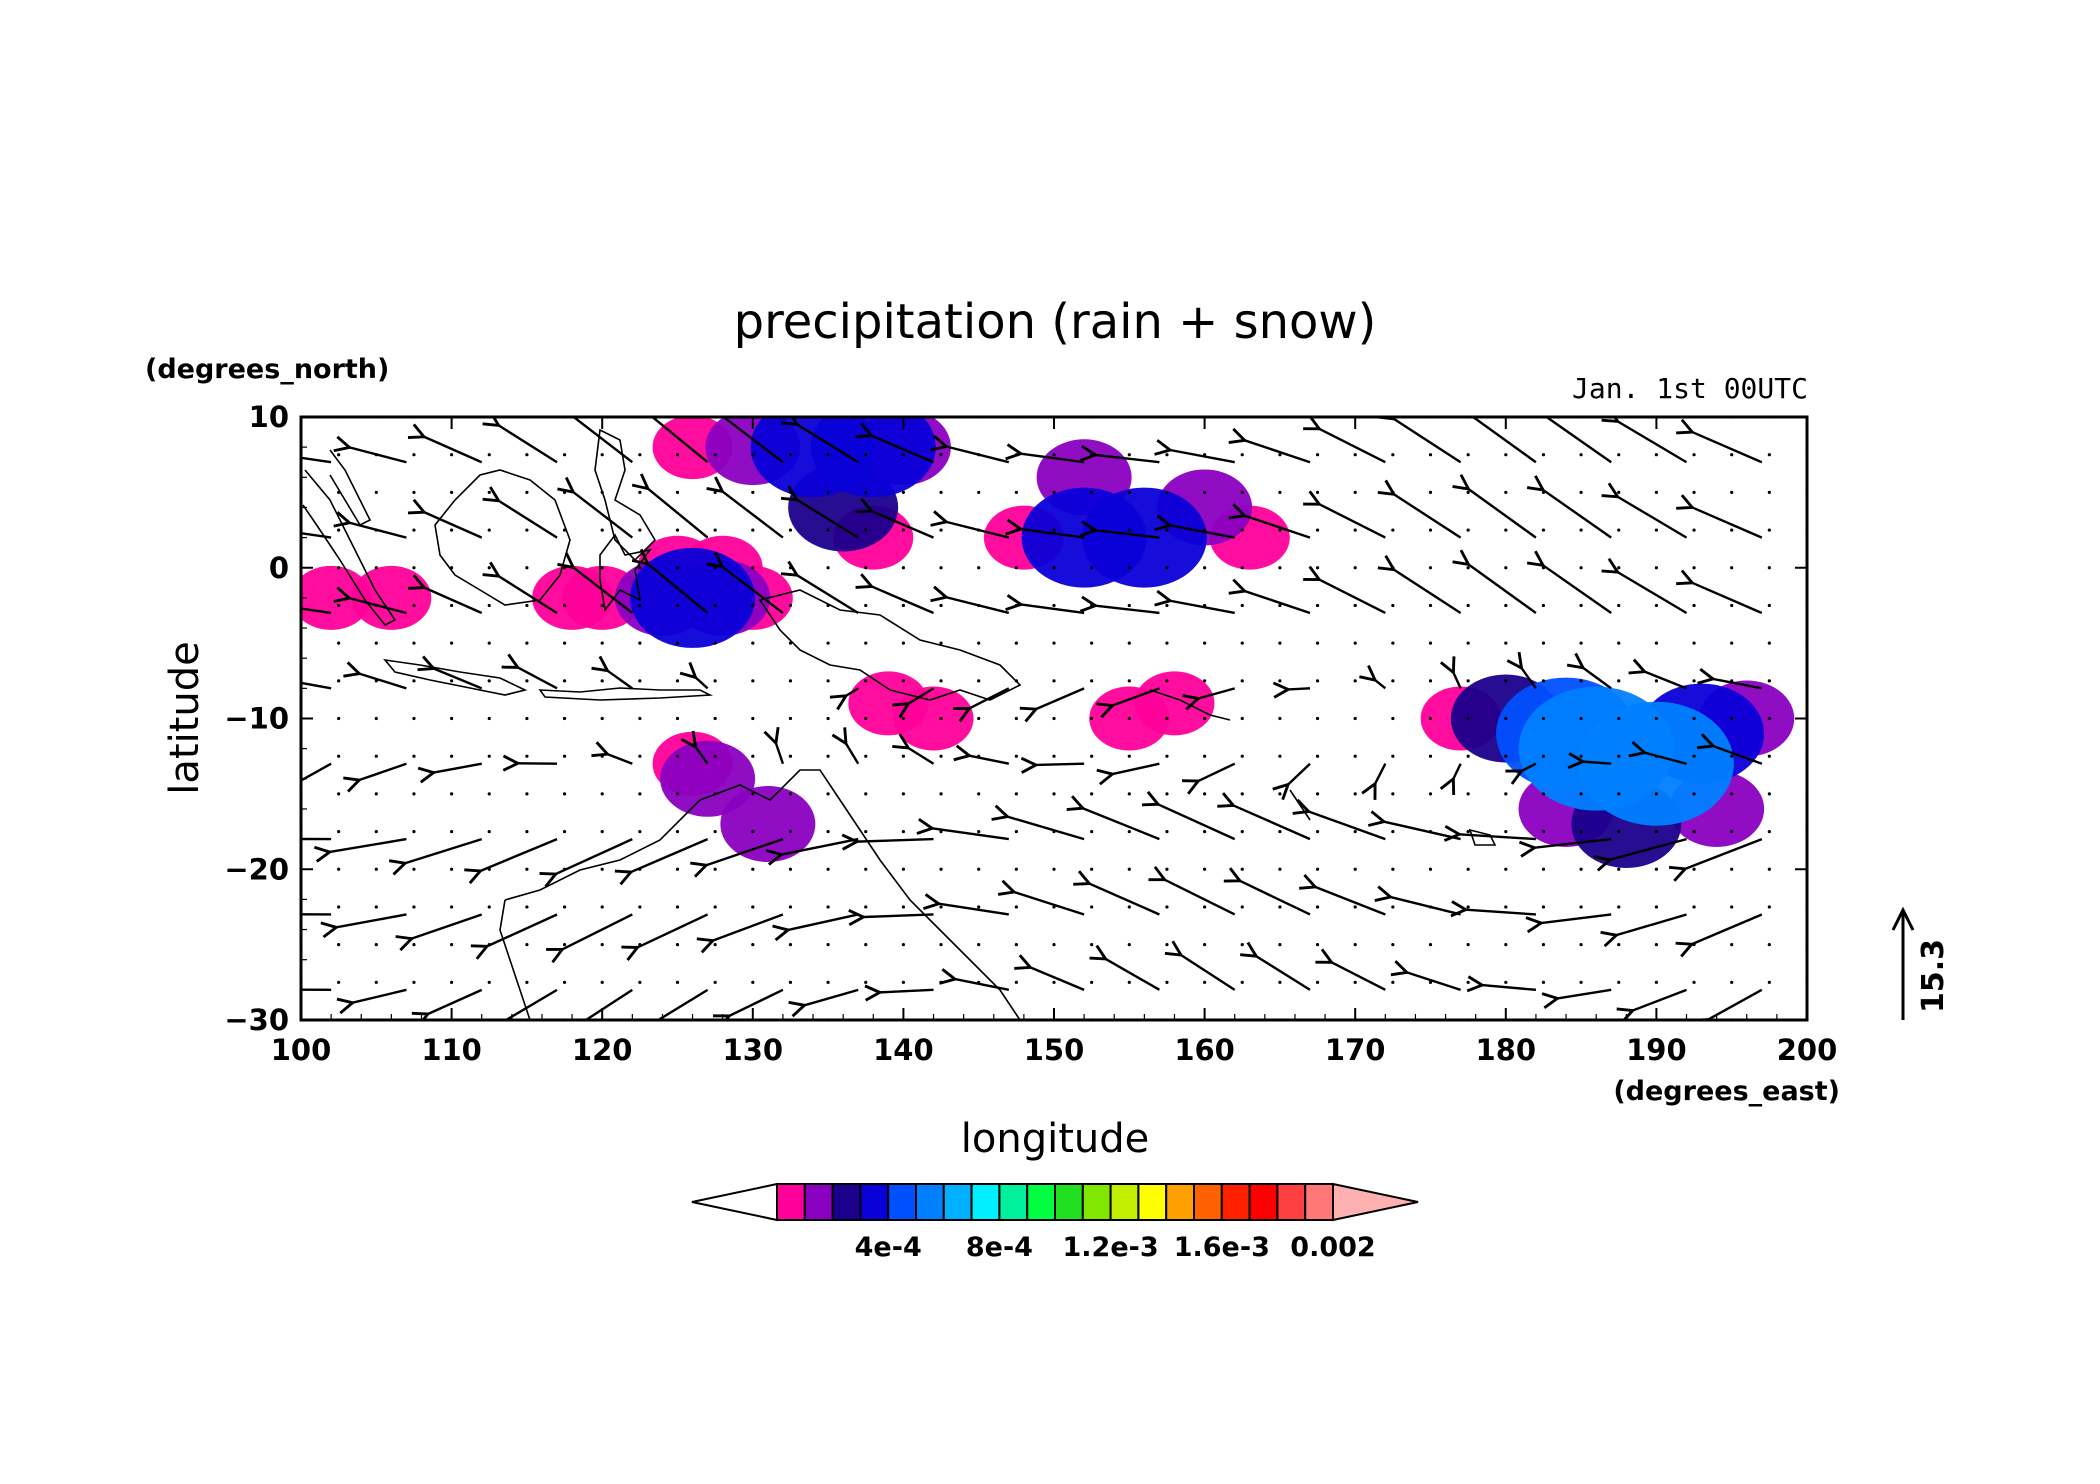 Image resolution: width=2100 pixels, height=1484 pixels. Describe the element at coordinates (602, 1050) in the screenshot. I see `x-tick-label: 120` at that location.